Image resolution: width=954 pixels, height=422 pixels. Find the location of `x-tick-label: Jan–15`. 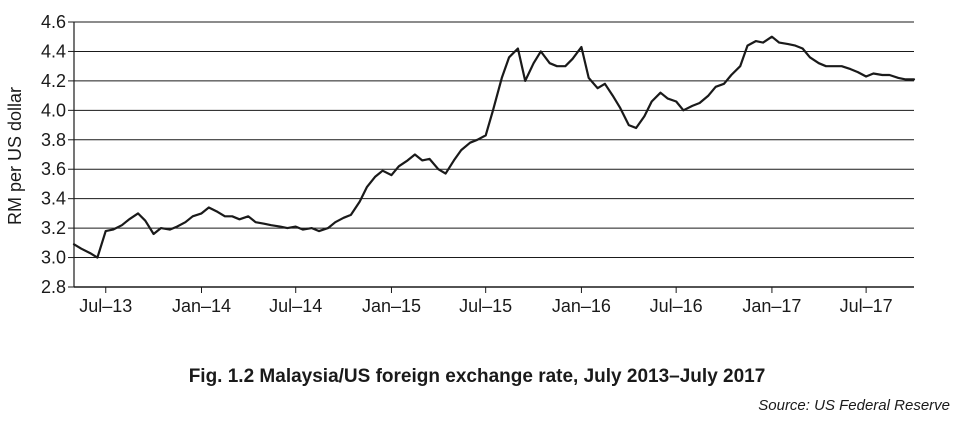

x-tick-label: Jan–15 is located at coordinates (391, 306).